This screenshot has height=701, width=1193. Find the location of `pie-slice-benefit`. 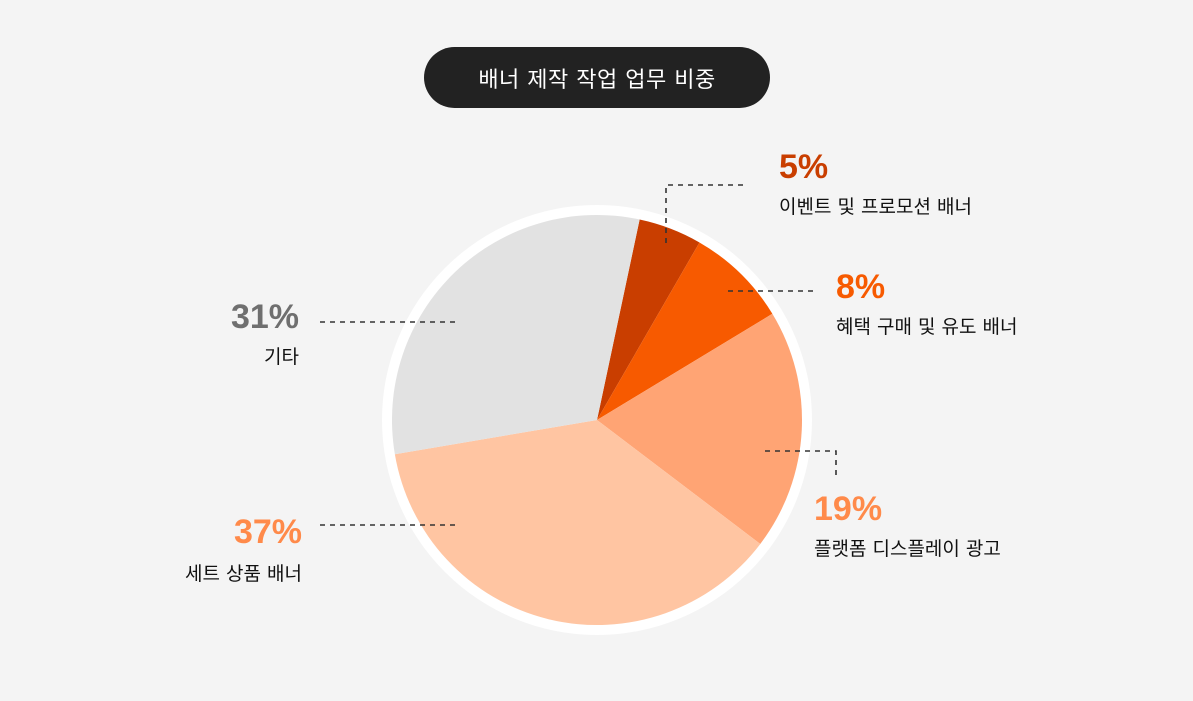

pie-slice-benefit is located at coordinates (685, 331).